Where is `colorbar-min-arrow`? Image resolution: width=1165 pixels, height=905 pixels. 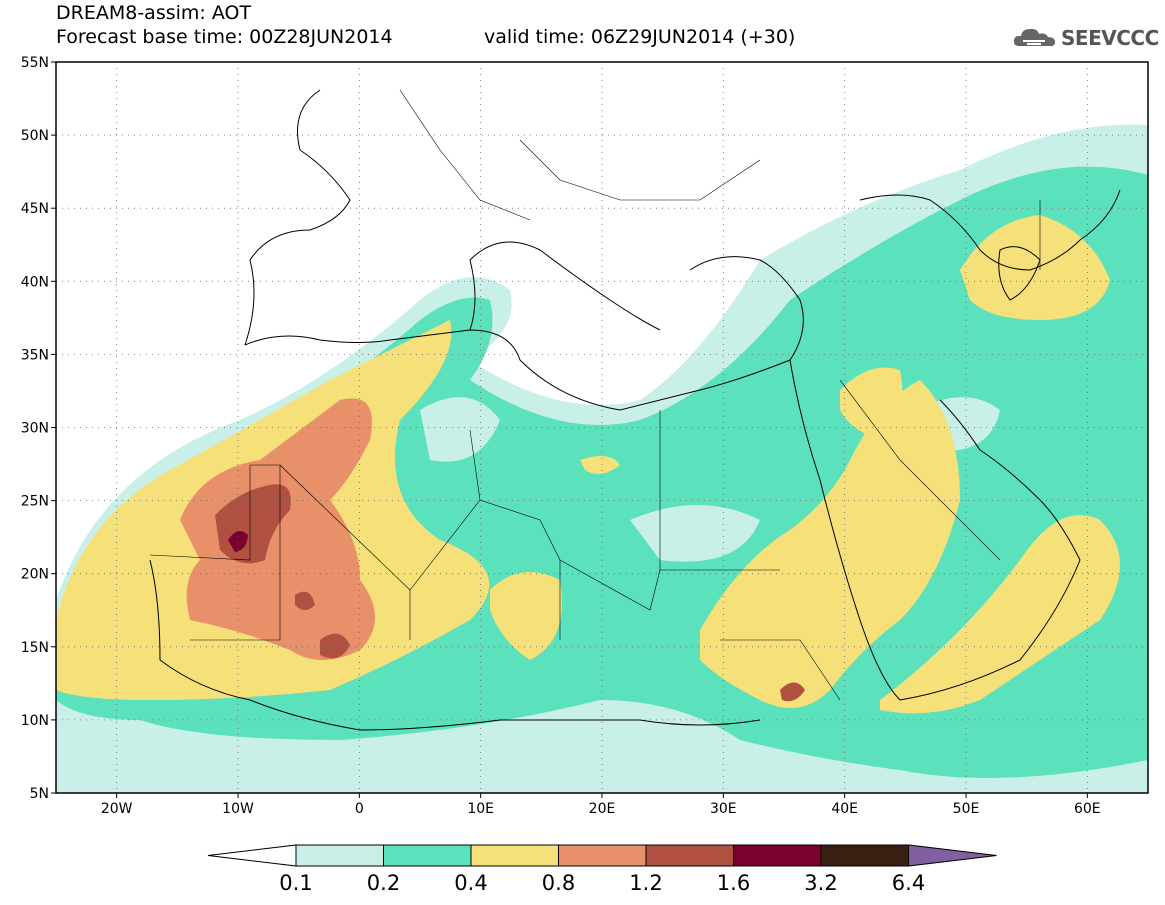
colorbar-min-arrow is located at coordinates (252, 855).